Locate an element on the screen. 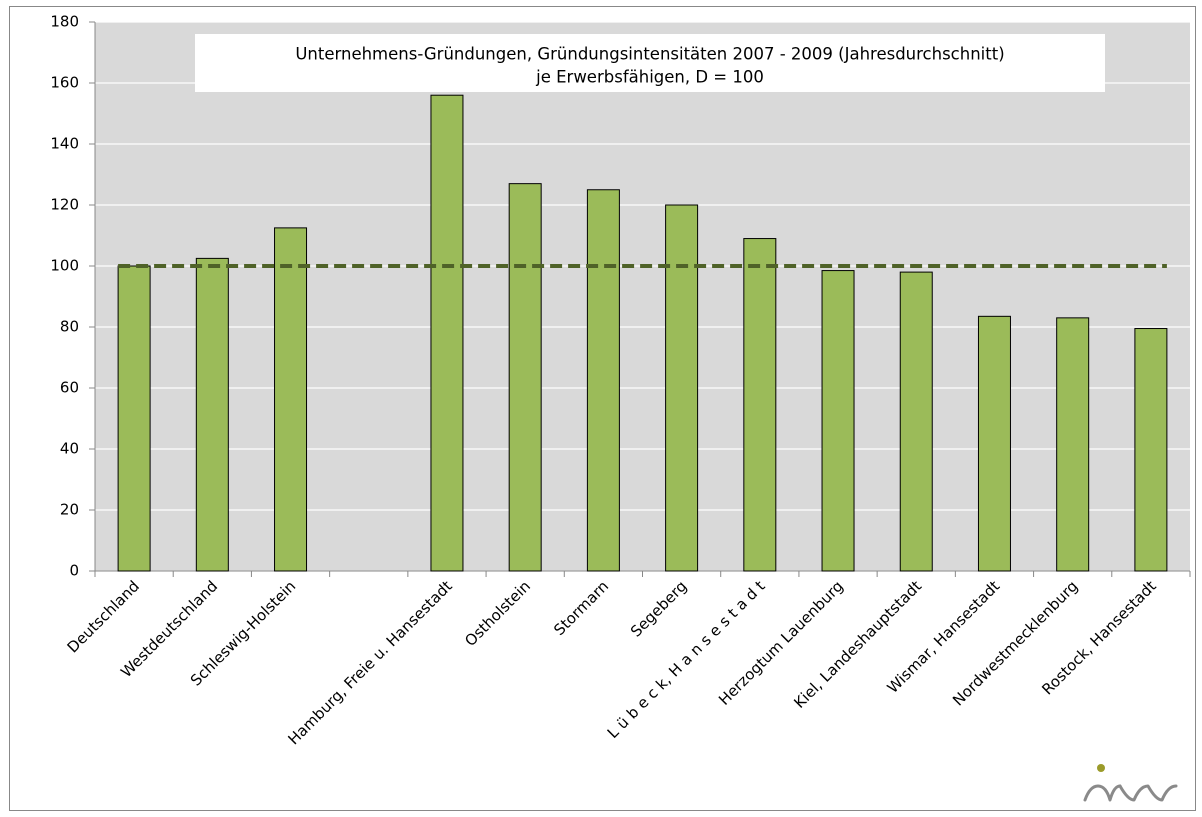 The height and width of the screenshot is (817, 1202). y-tick-label: 60 is located at coordinates (69, 388).